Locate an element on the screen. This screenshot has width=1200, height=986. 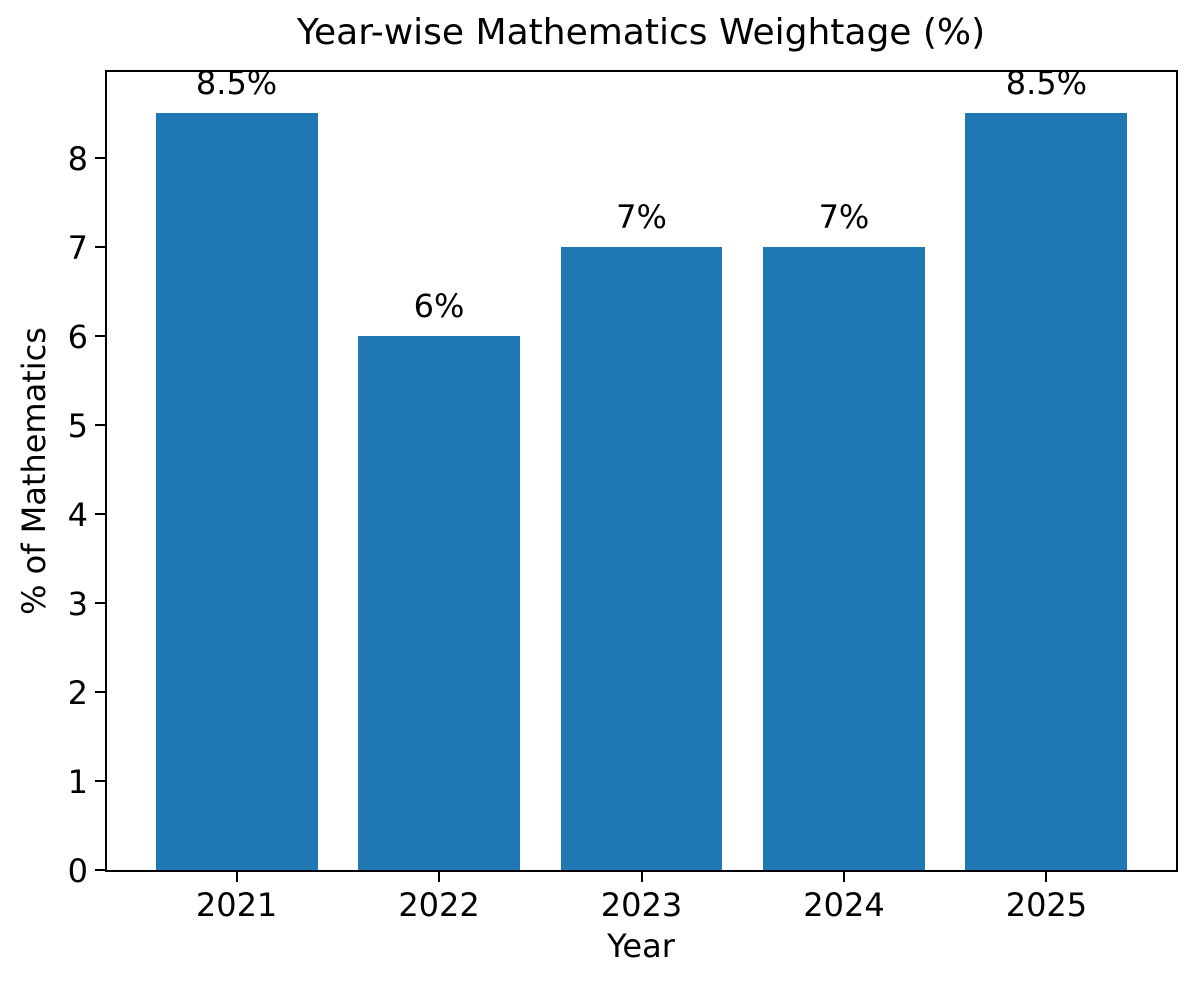
bar-value-label-2023: 7% is located at coordinates (641, 216).